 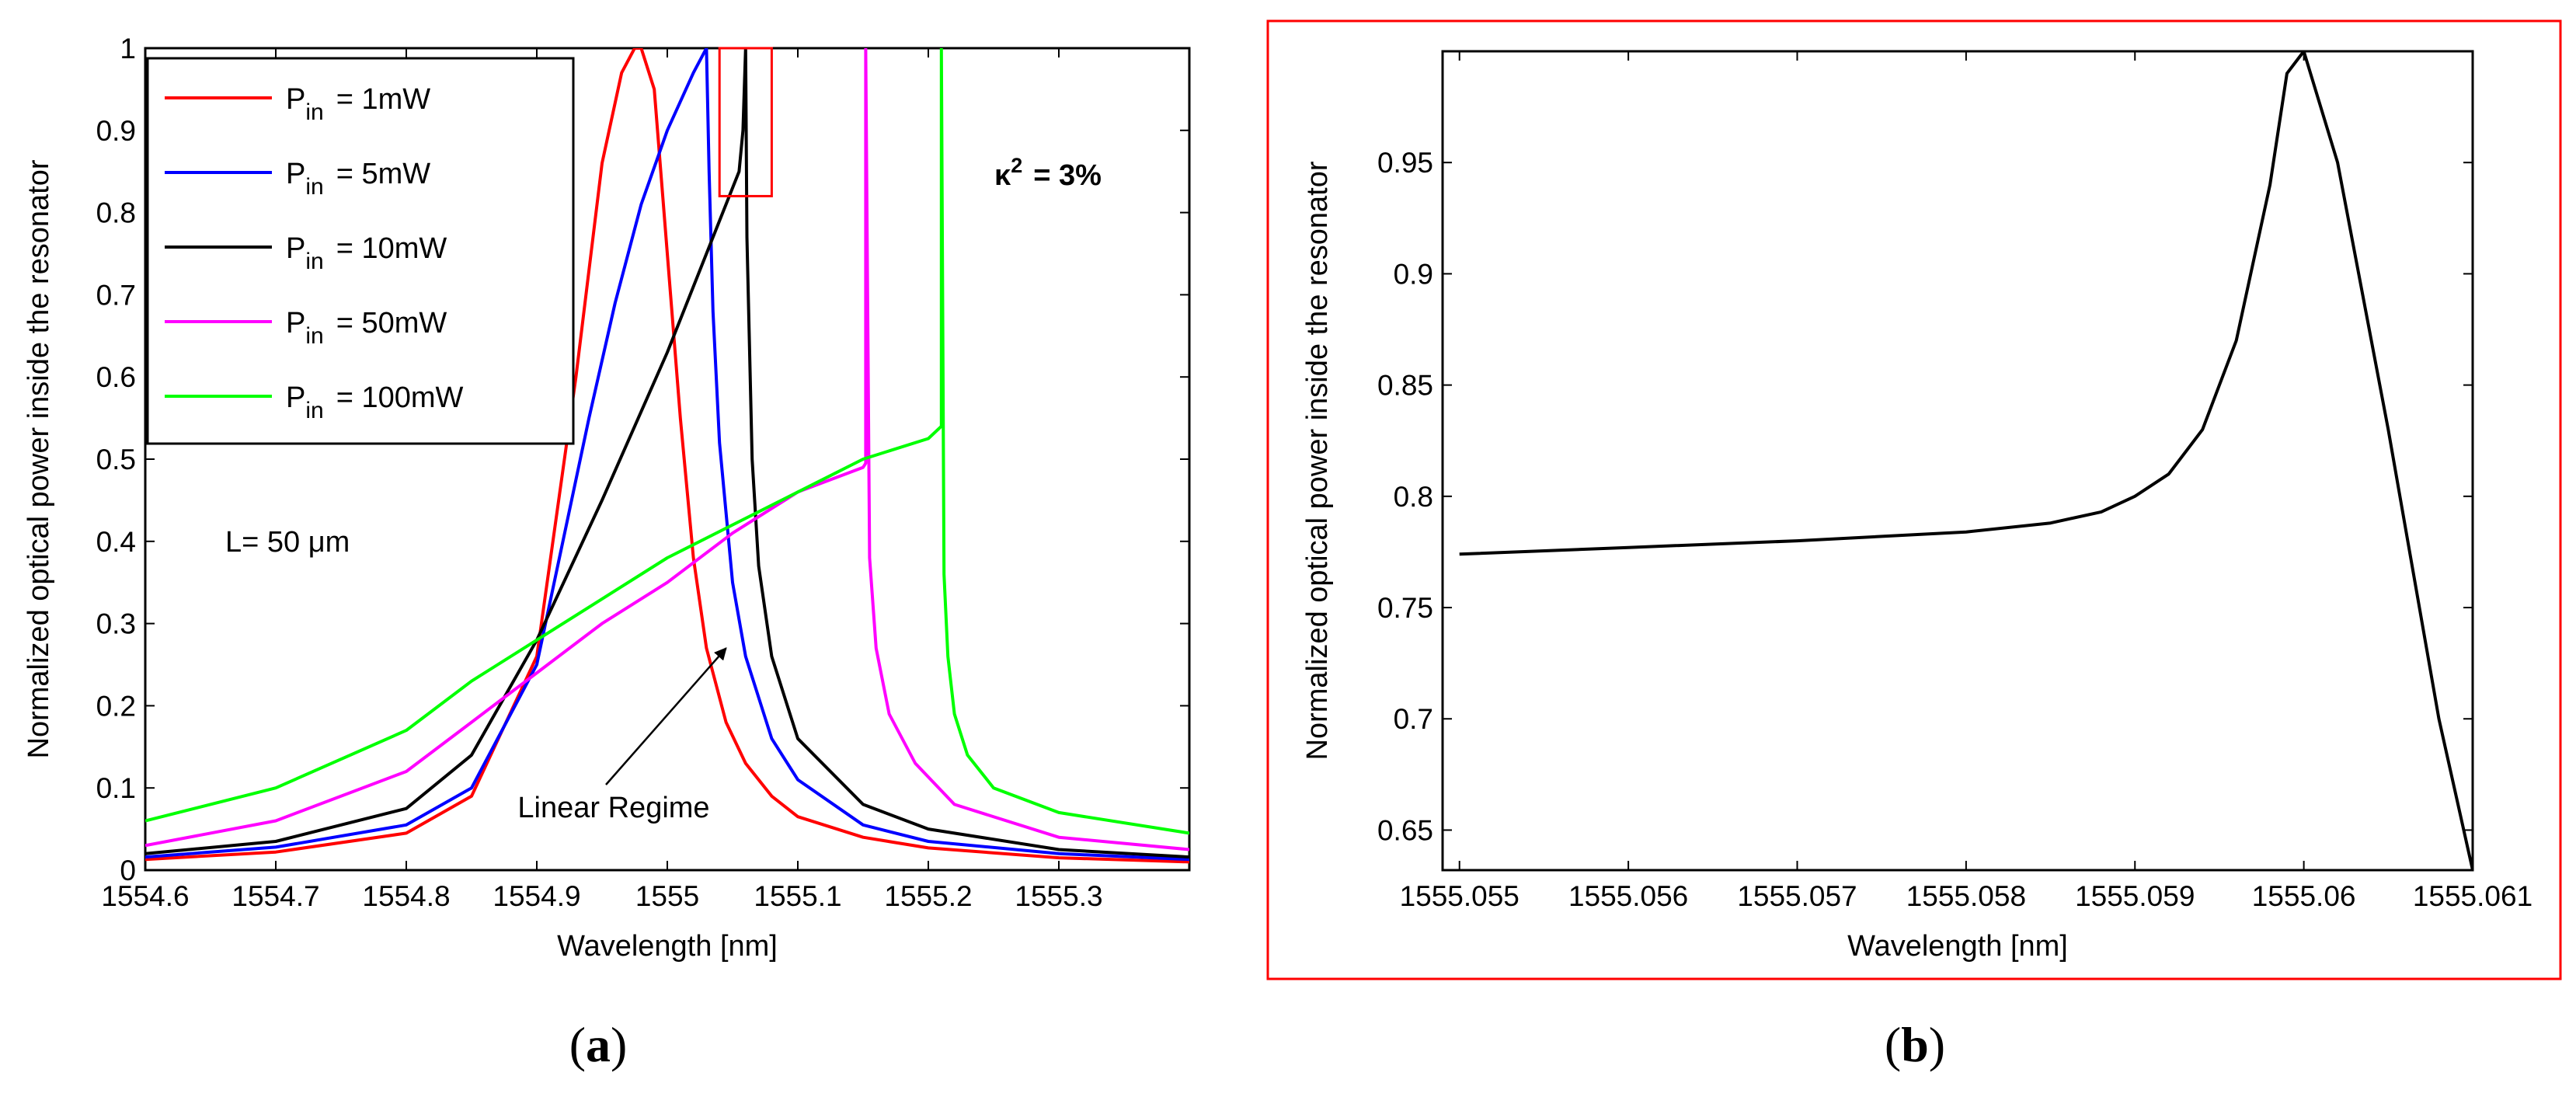 I want to click on y-tick-label: 0.1, so click(x=116, y=788).